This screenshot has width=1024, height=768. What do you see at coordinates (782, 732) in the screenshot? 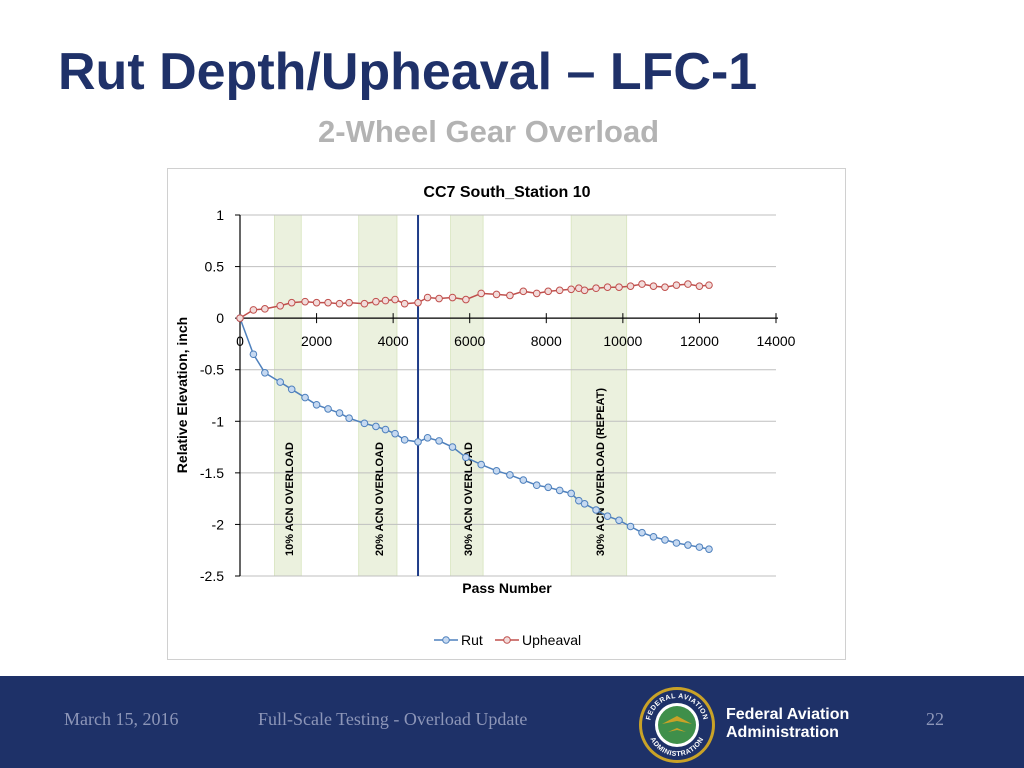
I see `footer-org-line2: Administration` at bounding box center [782, 732].